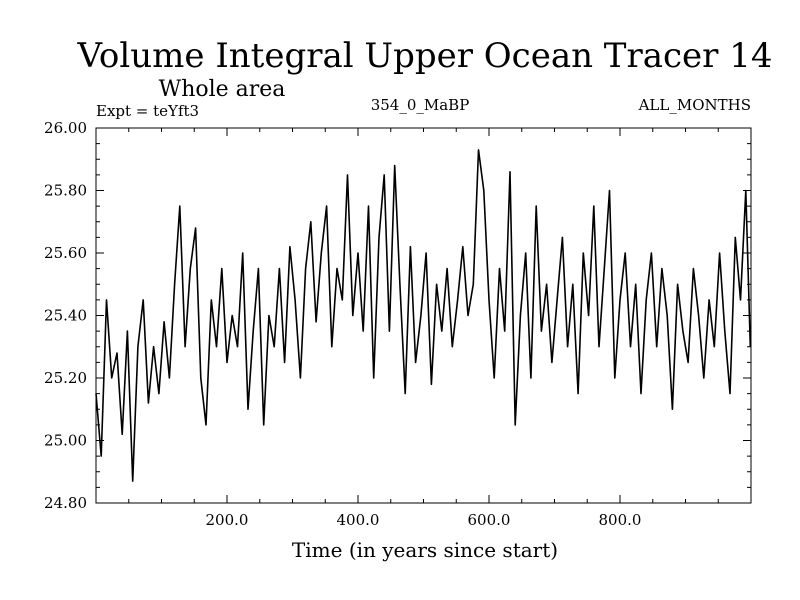  What do you see at coordinates (65, 191) in the screenshot?
I see `y-tick-label: 25.80` at bounding box center [65, 191].